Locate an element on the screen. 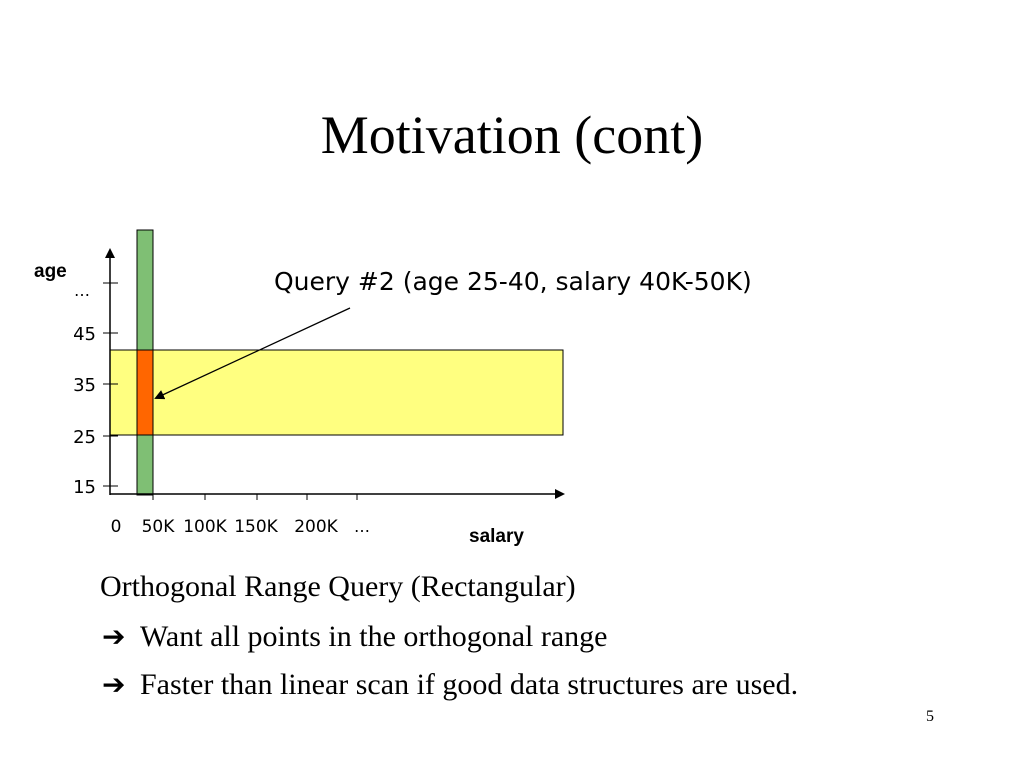  bullet-text: Want all points in the orthogonal range is located at coordinates (374, 636).